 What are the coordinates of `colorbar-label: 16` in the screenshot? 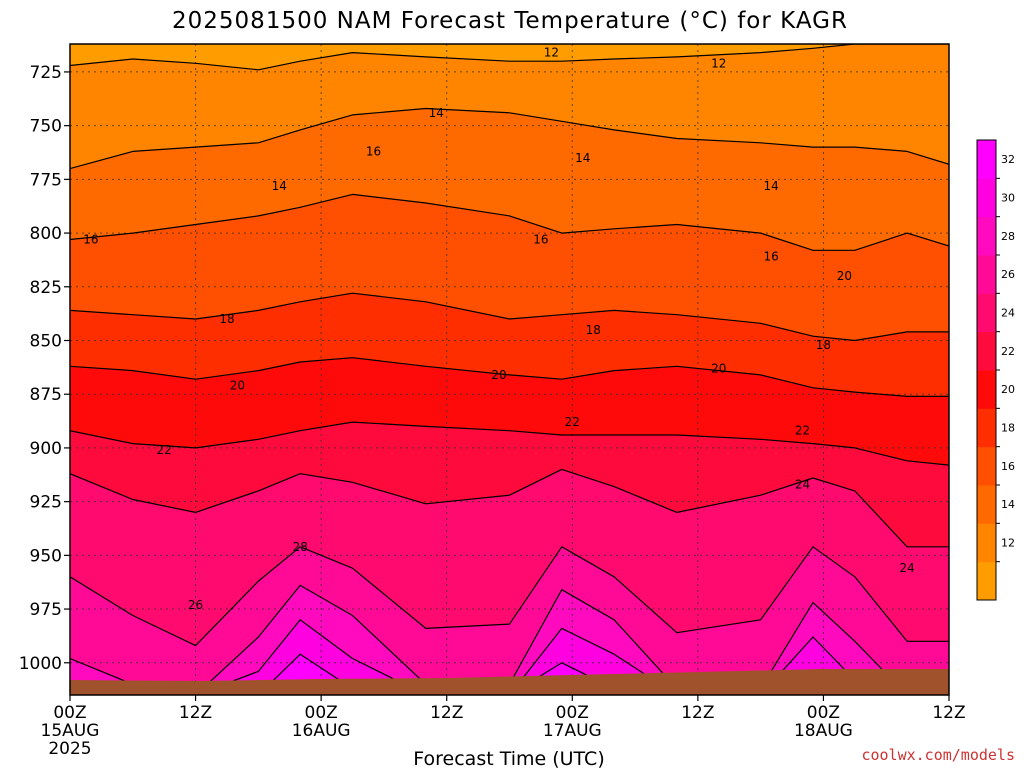 It's located at (1008, 466).